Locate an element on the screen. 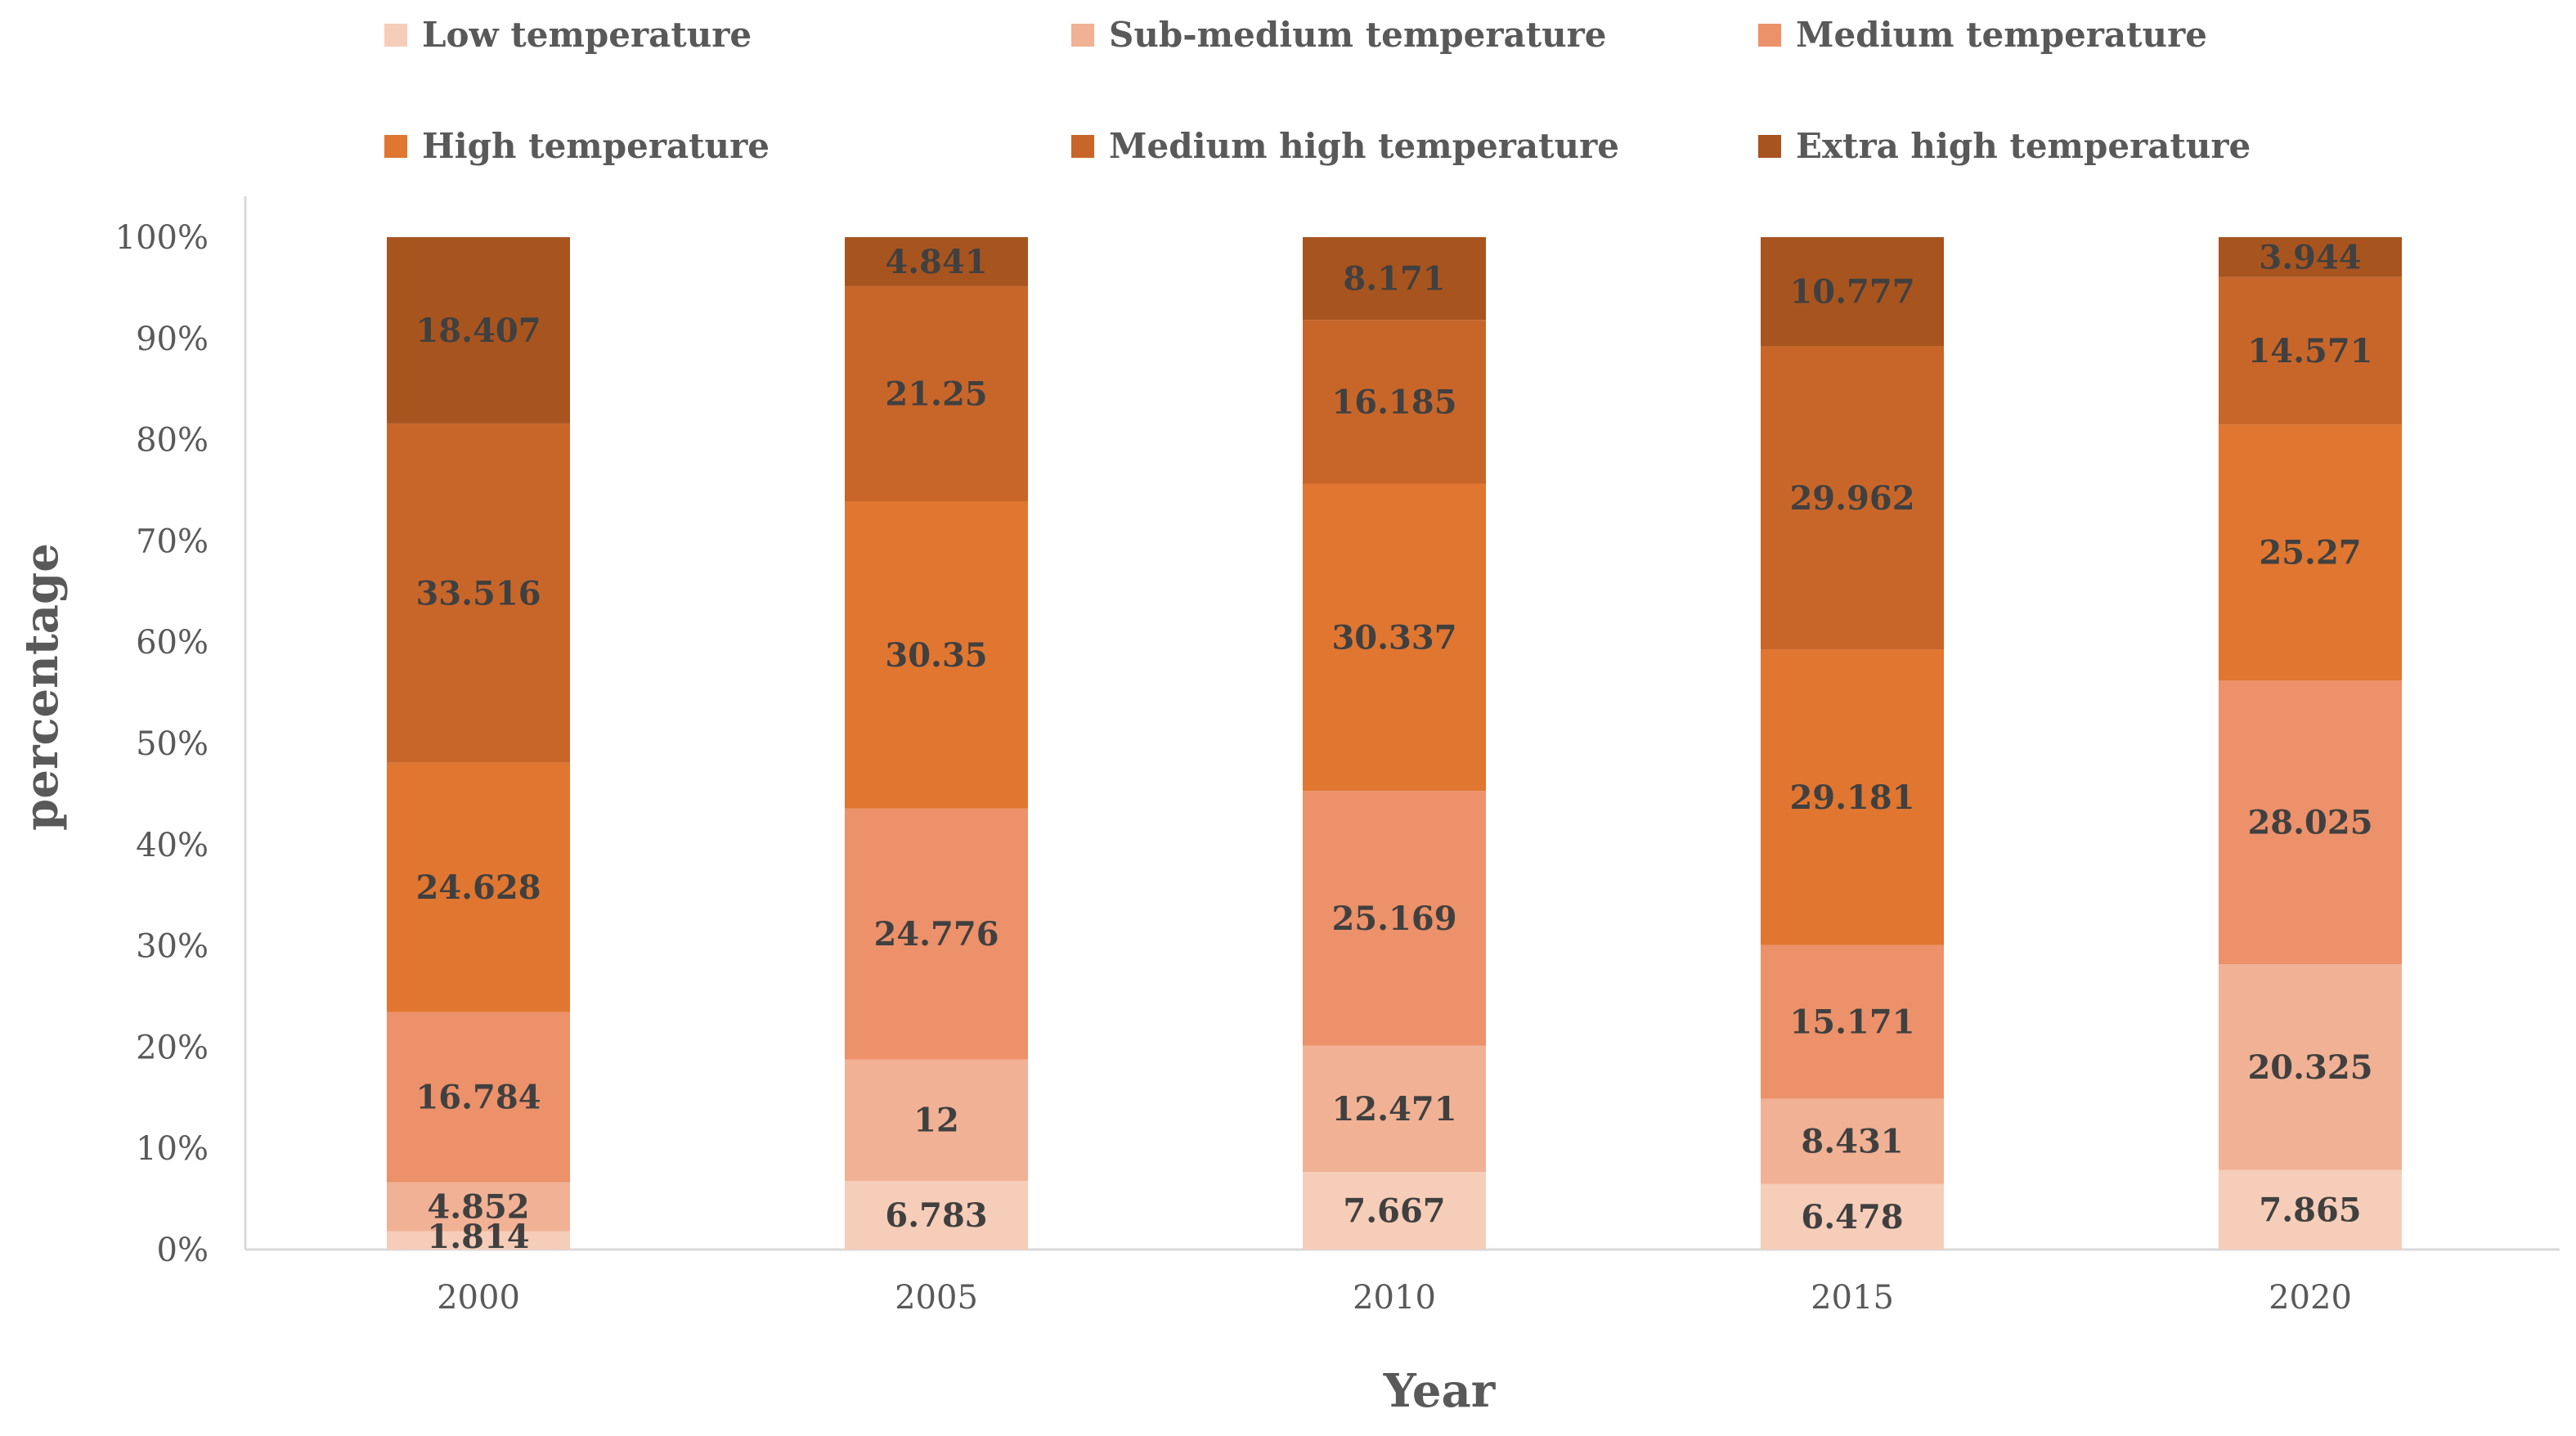 This screenshot has height=1436, width=2576. bar-data-label: 12.471 is located at coordinates (1393, 1109).